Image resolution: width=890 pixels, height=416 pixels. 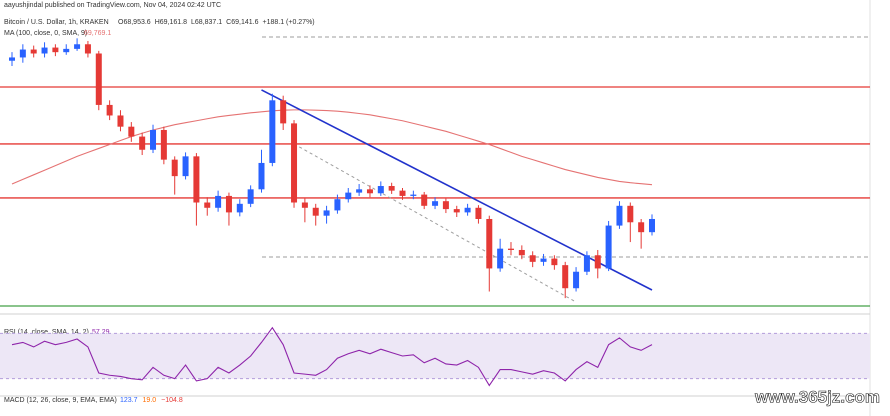 I want to click on rsi-band, so click(x=435, y=356).